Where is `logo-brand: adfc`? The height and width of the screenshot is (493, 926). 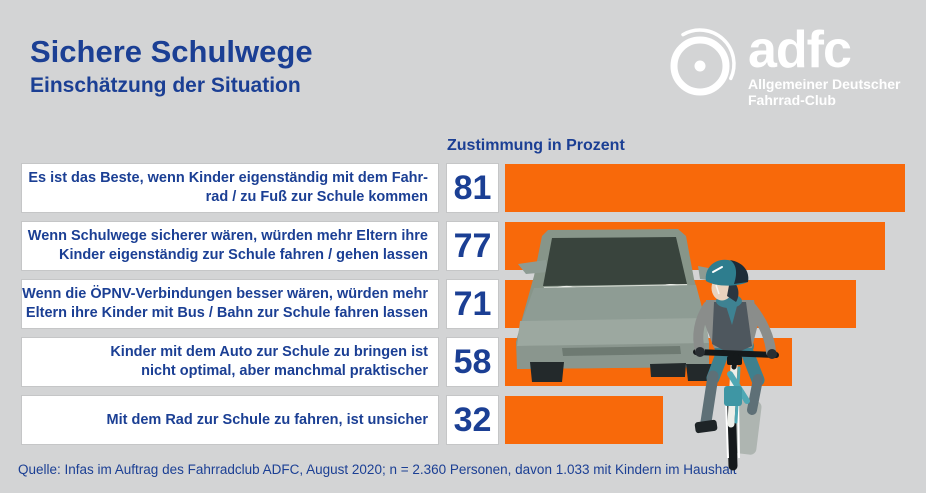 logo-brand: adfc is located at coordinates (800, 50).